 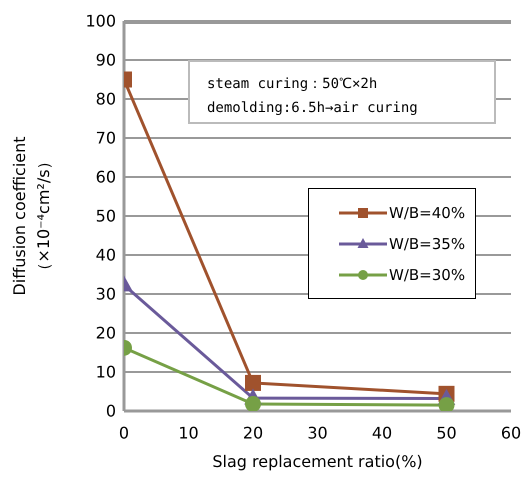 I want to click on y-tick-label: 20, so click(x=106, y=333).